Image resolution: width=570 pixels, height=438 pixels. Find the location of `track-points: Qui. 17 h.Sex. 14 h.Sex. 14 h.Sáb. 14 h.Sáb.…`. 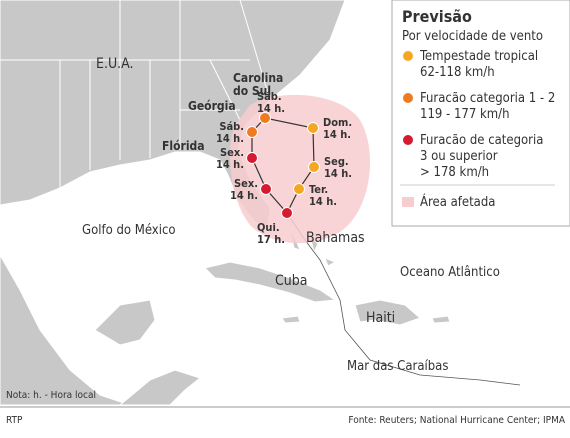

track-points: Qui. 17 h.Sex. 14 h.Sex. 14 h.Sáb. 14 h.Sáb.… is located at coordinates (284, 168).